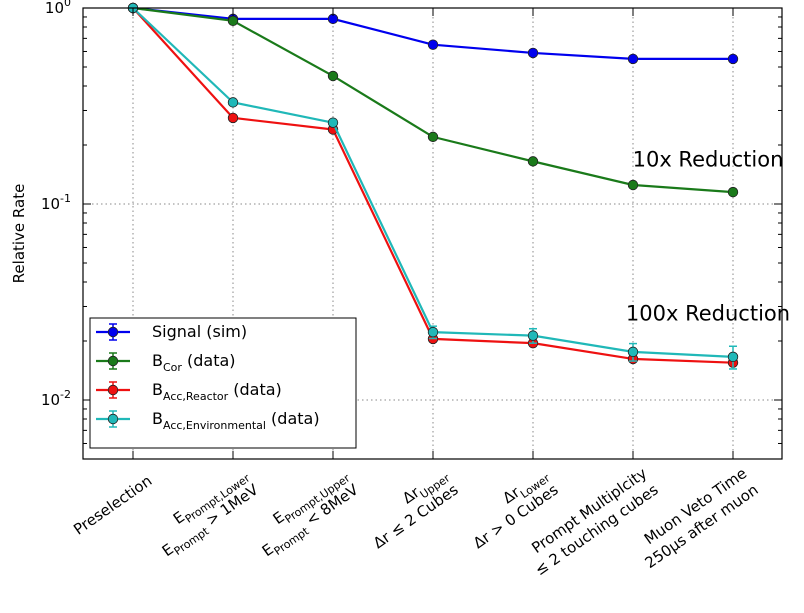  I want to click on x-tick-label: Preselection, so click(112, 505).